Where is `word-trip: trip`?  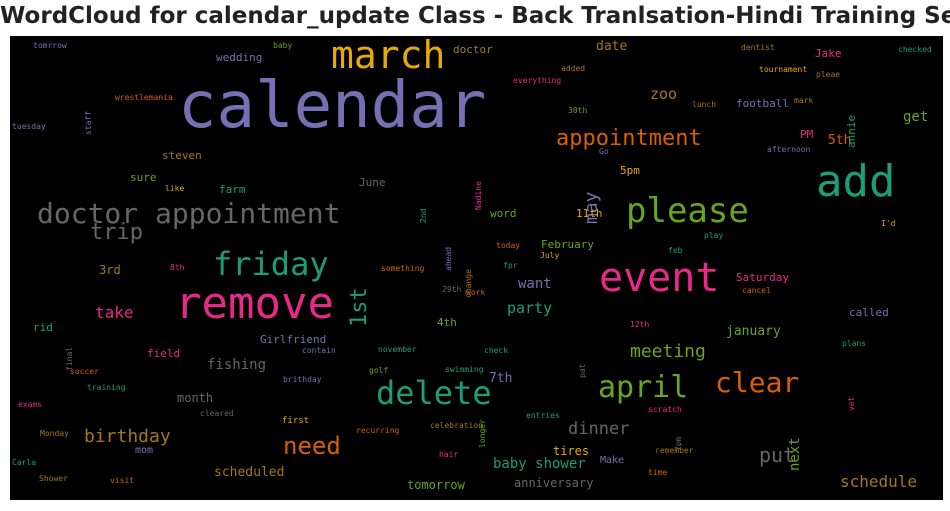 word-trip: trip is located at coordinates (116, 232).